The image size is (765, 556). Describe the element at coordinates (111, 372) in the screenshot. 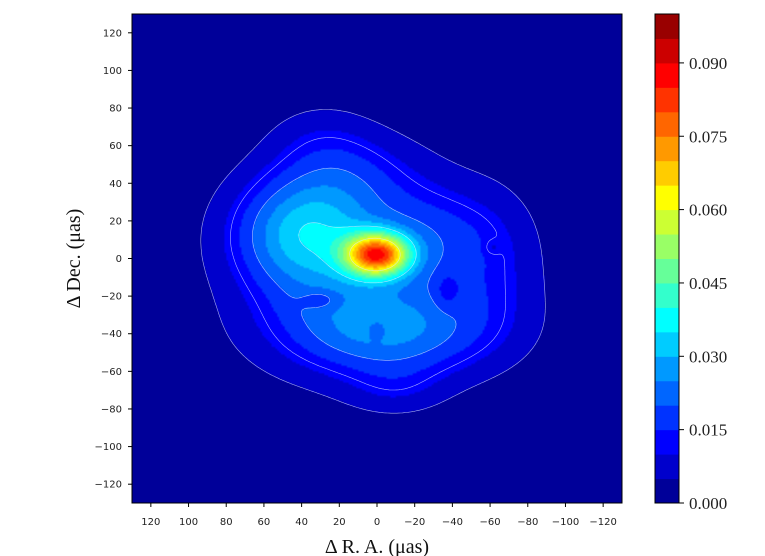

I see `y-tick-label: −60` at that location.